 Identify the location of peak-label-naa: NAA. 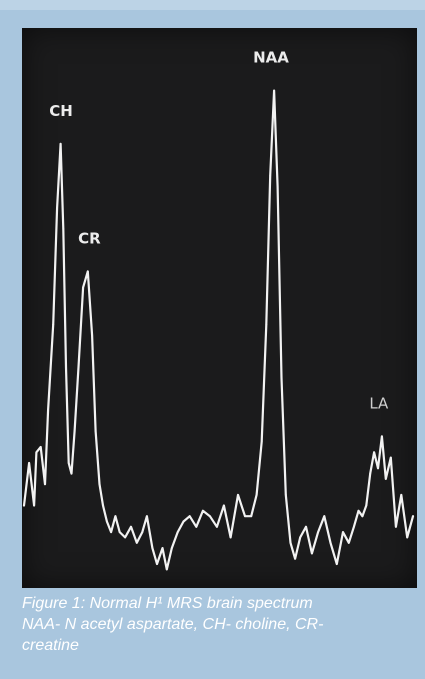
(271, 58).